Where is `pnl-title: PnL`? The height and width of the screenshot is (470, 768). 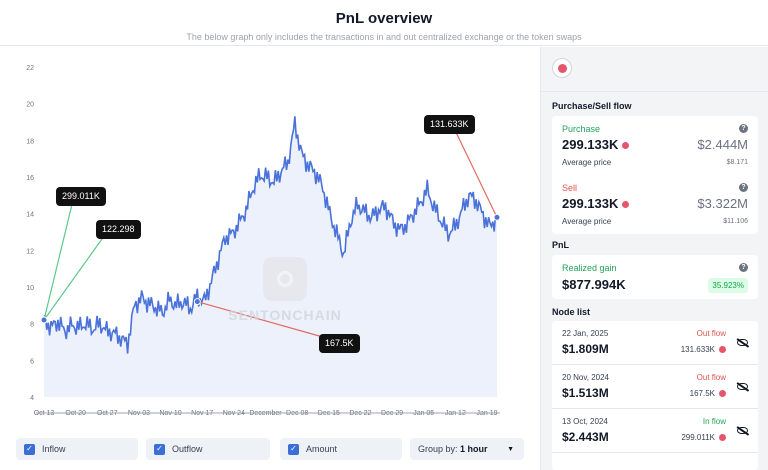
pnl-title: PnL is located at coordinates (560, 245).